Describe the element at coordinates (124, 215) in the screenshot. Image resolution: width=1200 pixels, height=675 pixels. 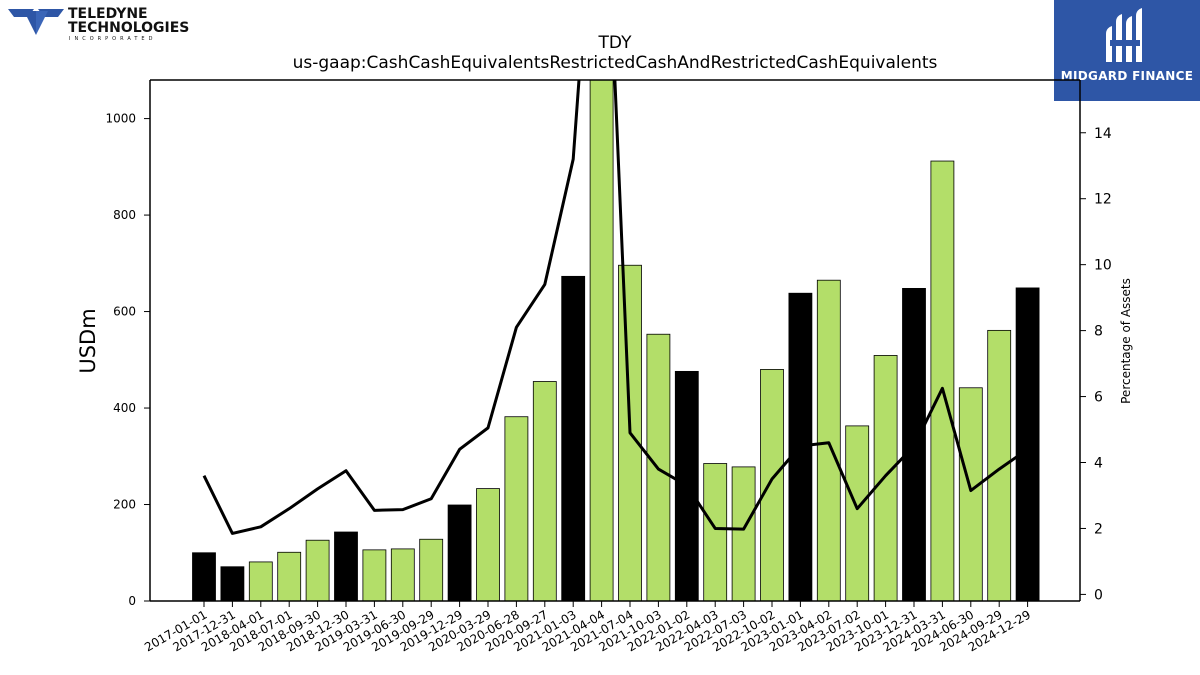
I see `y-tick-label: 800` at that location.